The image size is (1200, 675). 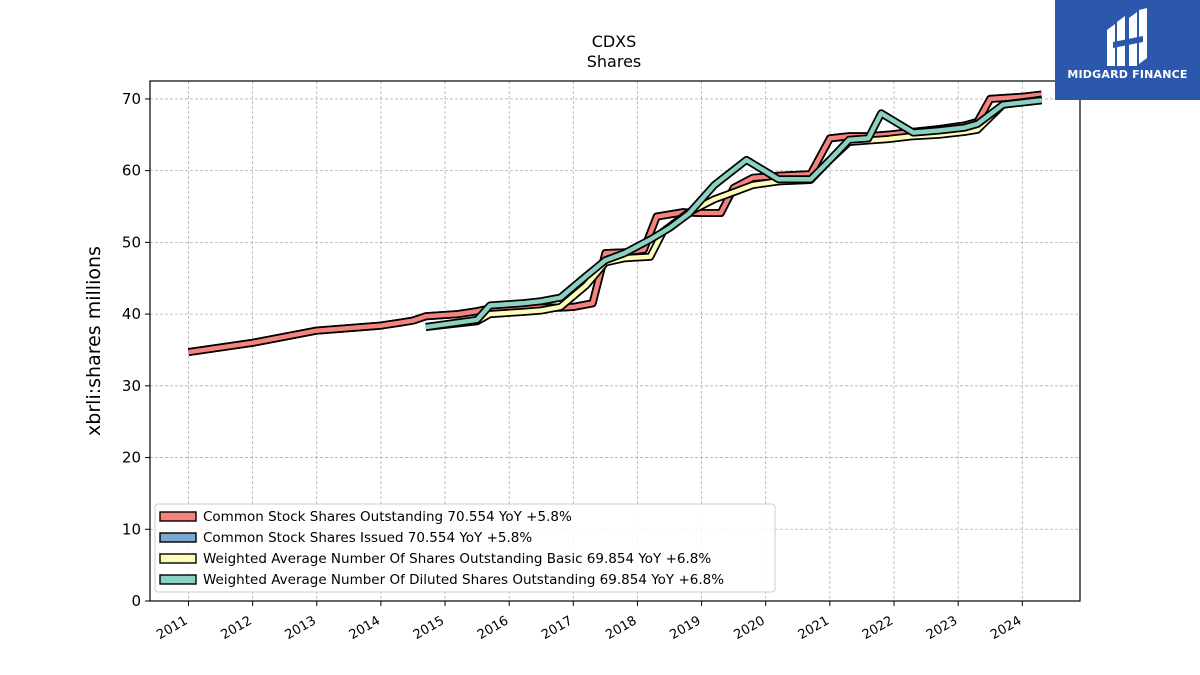 I want to click on legend-box, so click(x=465, y=548).